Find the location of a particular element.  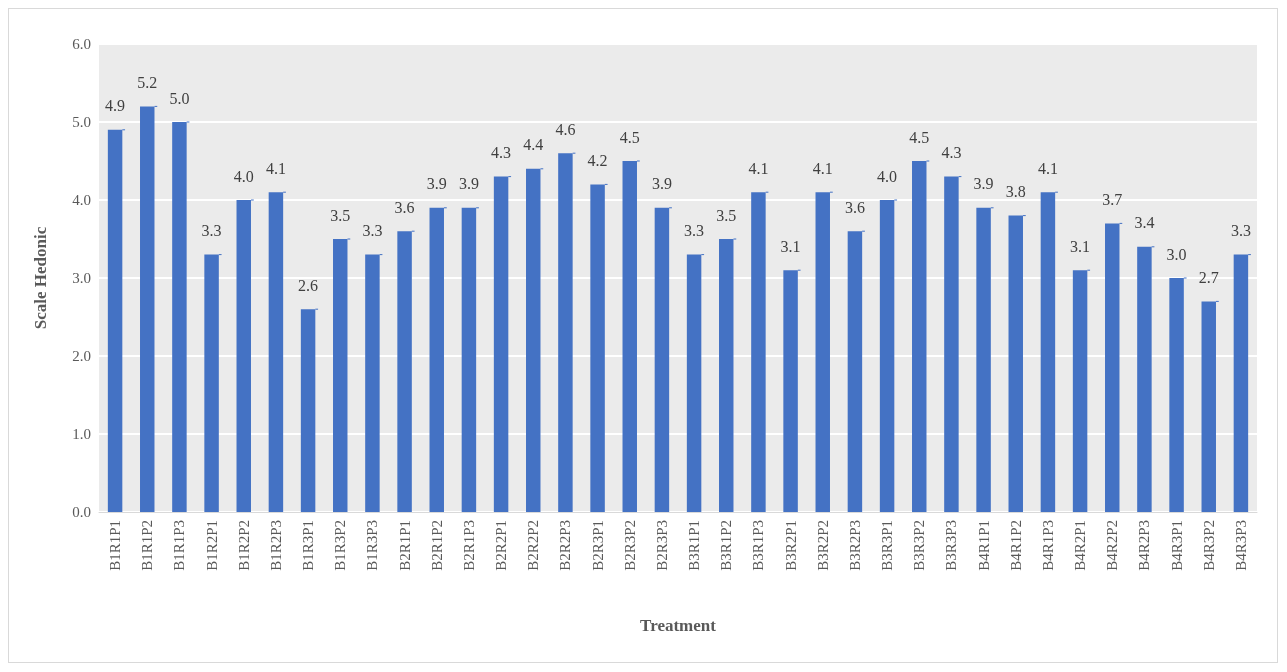

x-tick-label: B4R3P2 is located at coordinates (1208, 545).